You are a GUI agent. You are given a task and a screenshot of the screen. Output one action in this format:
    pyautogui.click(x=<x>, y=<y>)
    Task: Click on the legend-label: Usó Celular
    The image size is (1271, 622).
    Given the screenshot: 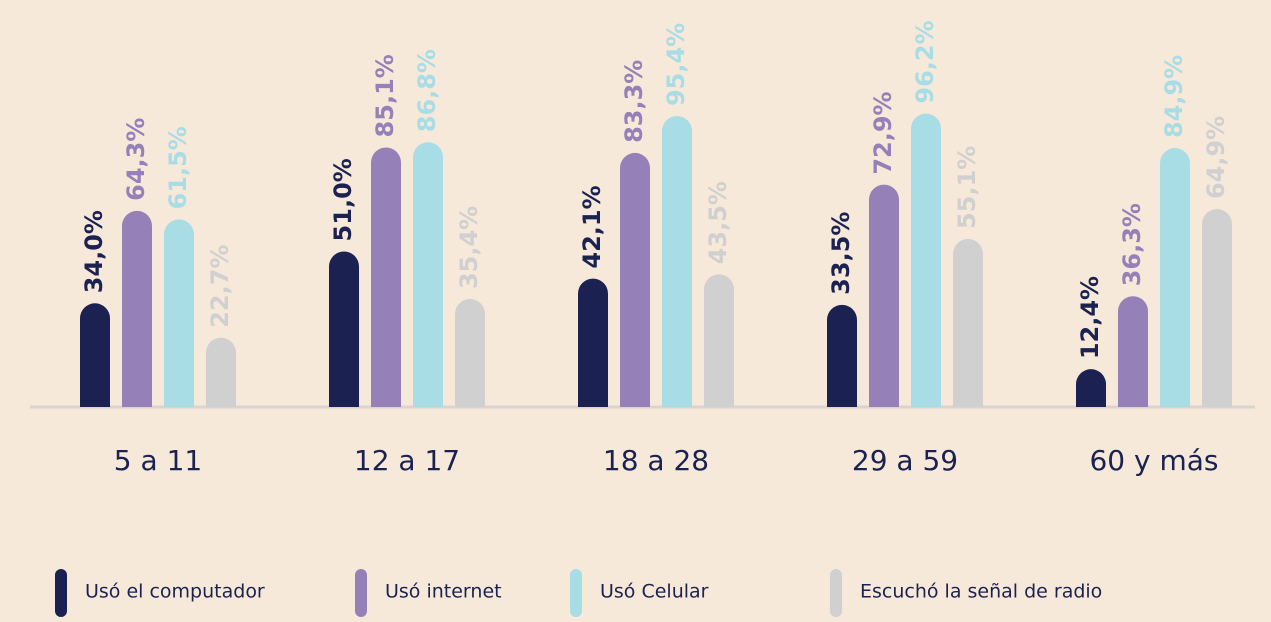 What is the action you would take?
    pyautogui.click(x=654, y=592)
    